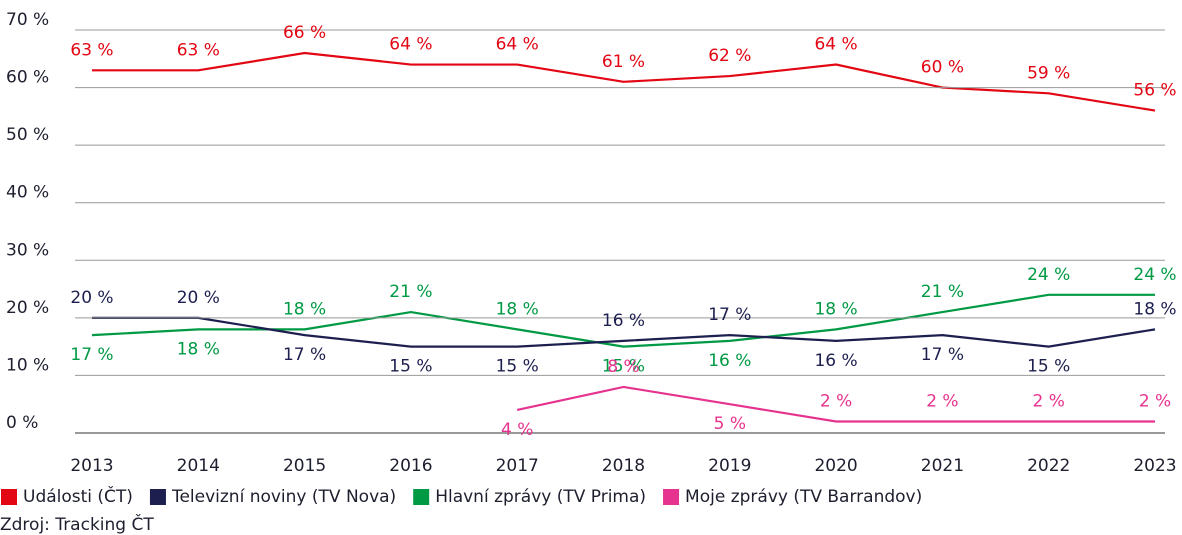 The image size is (1182, 535). Describe the element at coordinates (27, 78) in the screenshot. I see `y-tick-label: 60 %` at that location.